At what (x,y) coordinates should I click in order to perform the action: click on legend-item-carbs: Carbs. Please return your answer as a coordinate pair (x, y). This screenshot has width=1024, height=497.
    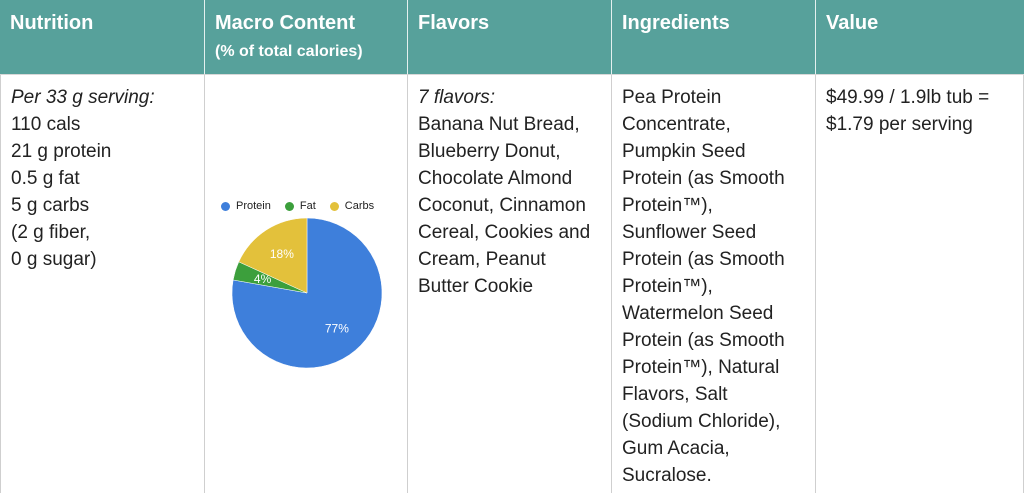
    Looking at the image, I should click on (352, 206).